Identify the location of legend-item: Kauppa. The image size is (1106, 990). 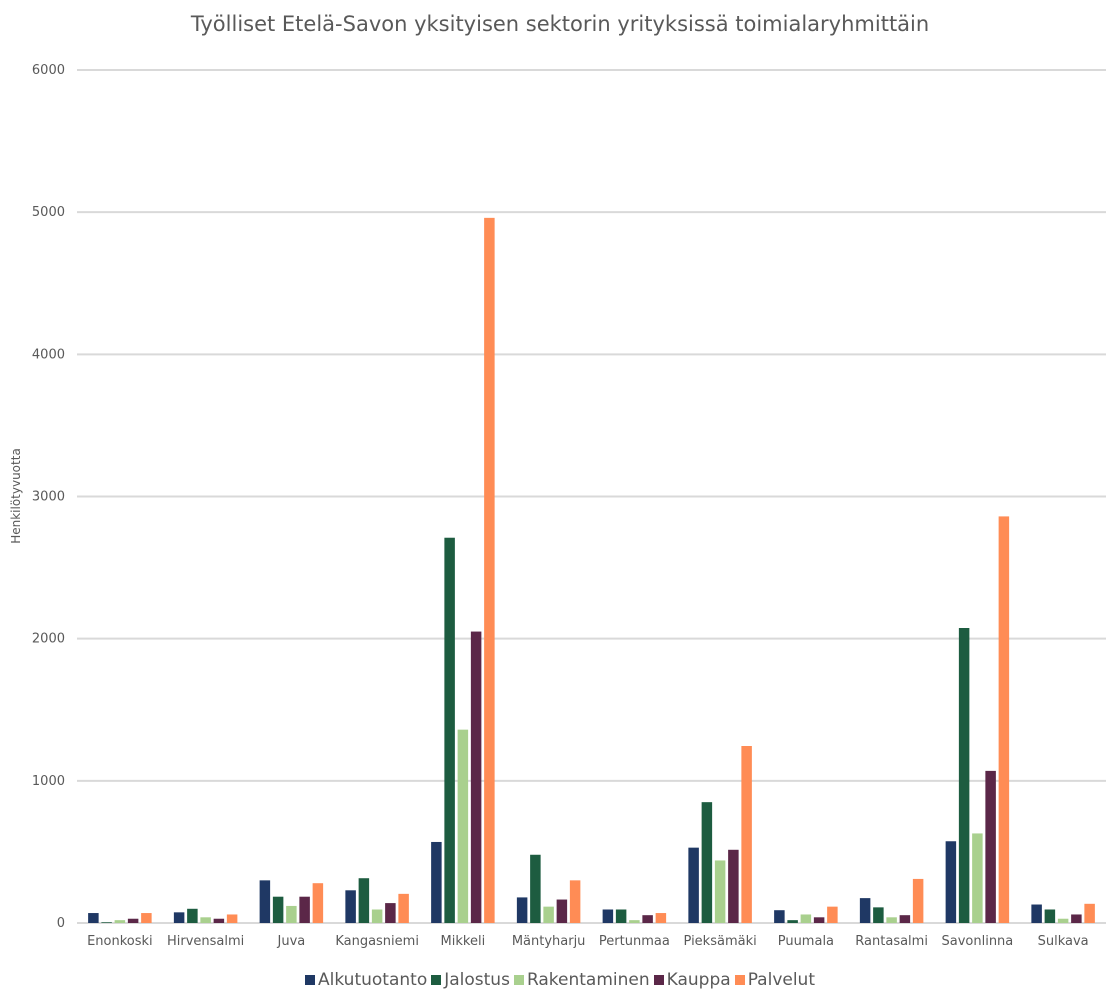
(692, 980).